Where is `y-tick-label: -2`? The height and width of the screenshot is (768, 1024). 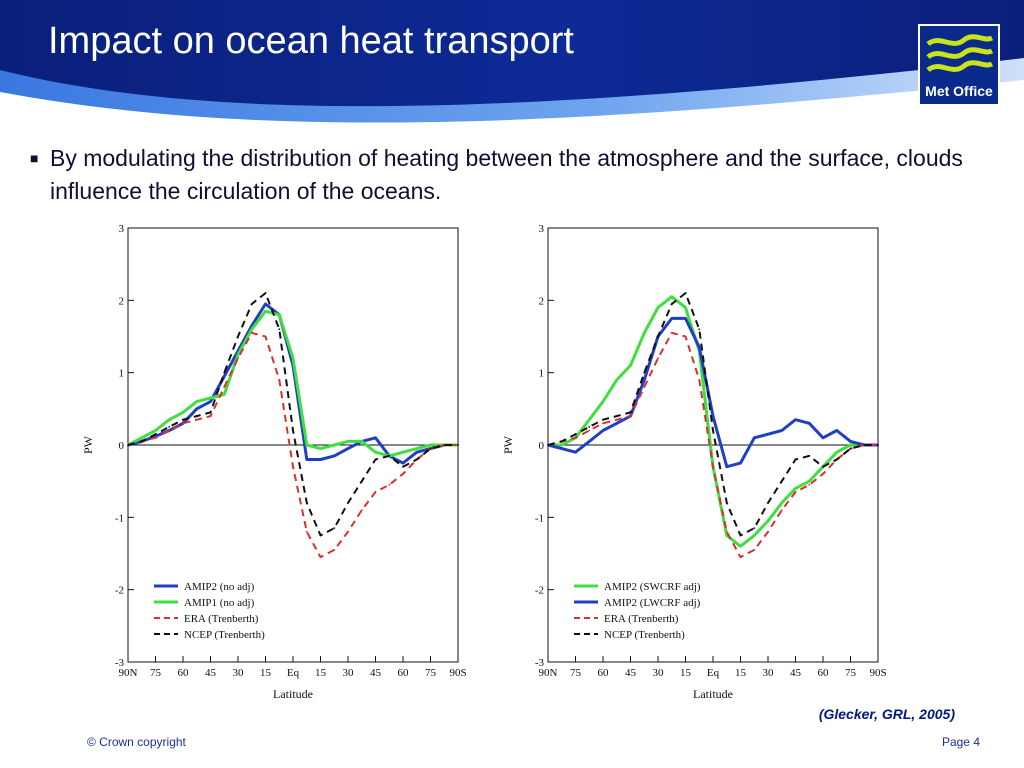 y-tick-label: -2 is located at coordinates (119, 591).